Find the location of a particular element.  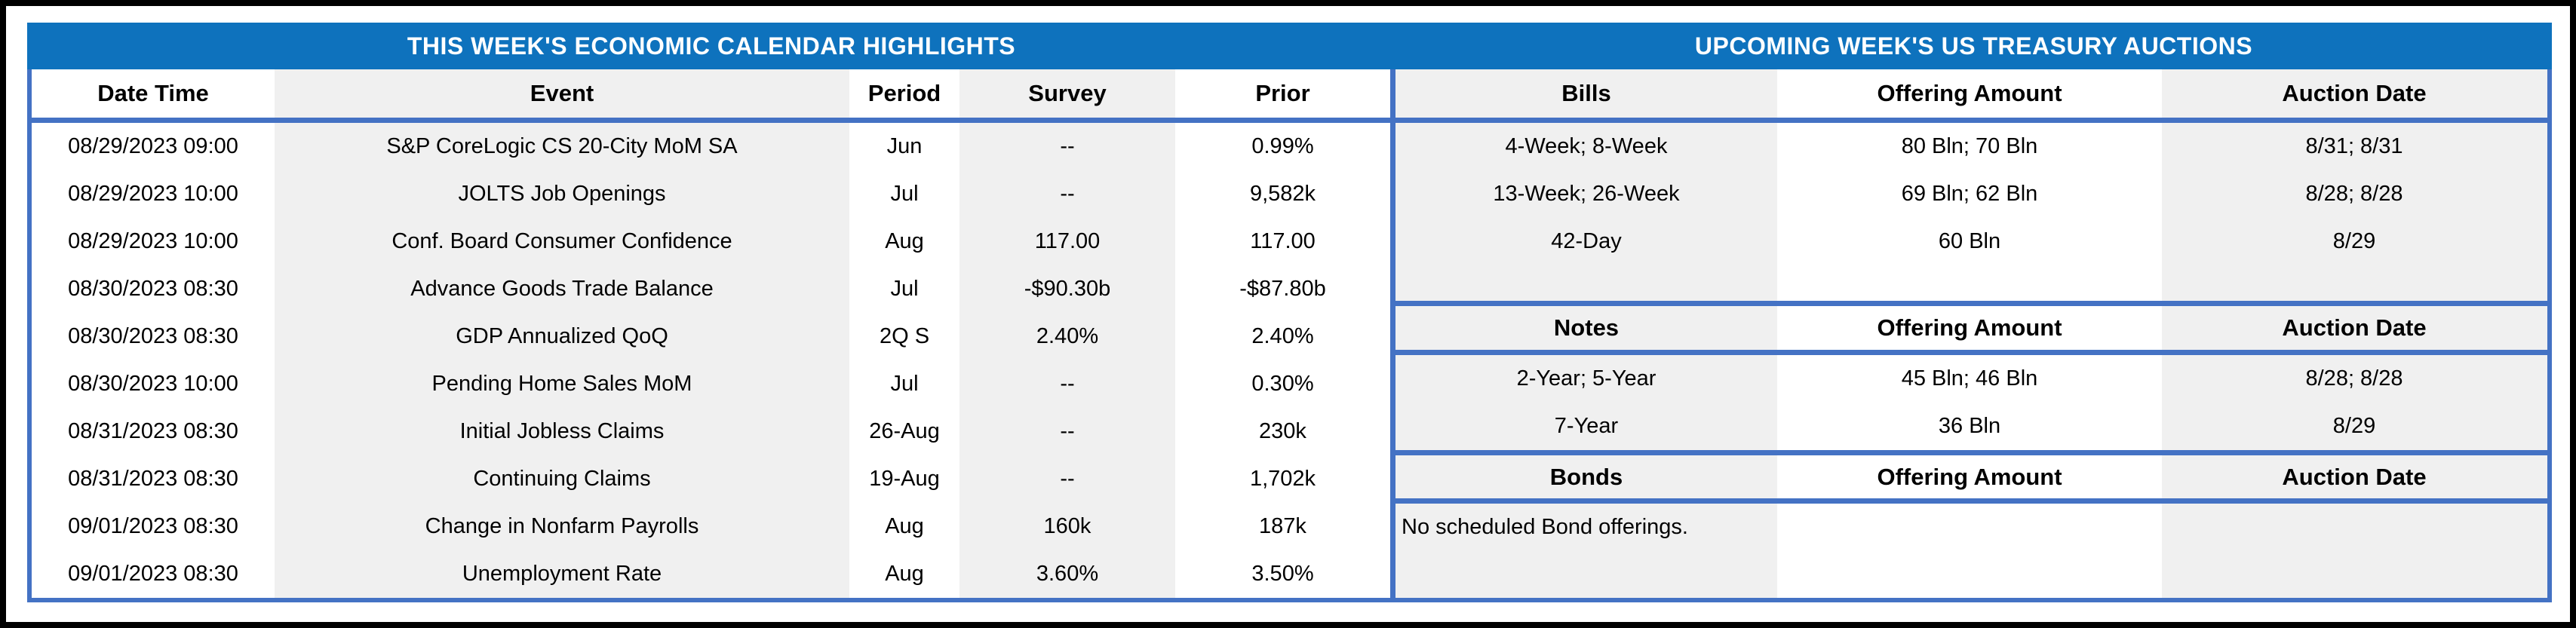

note-type-cell: 2-Year; 5-Year is located at coordinates (1586, 378).